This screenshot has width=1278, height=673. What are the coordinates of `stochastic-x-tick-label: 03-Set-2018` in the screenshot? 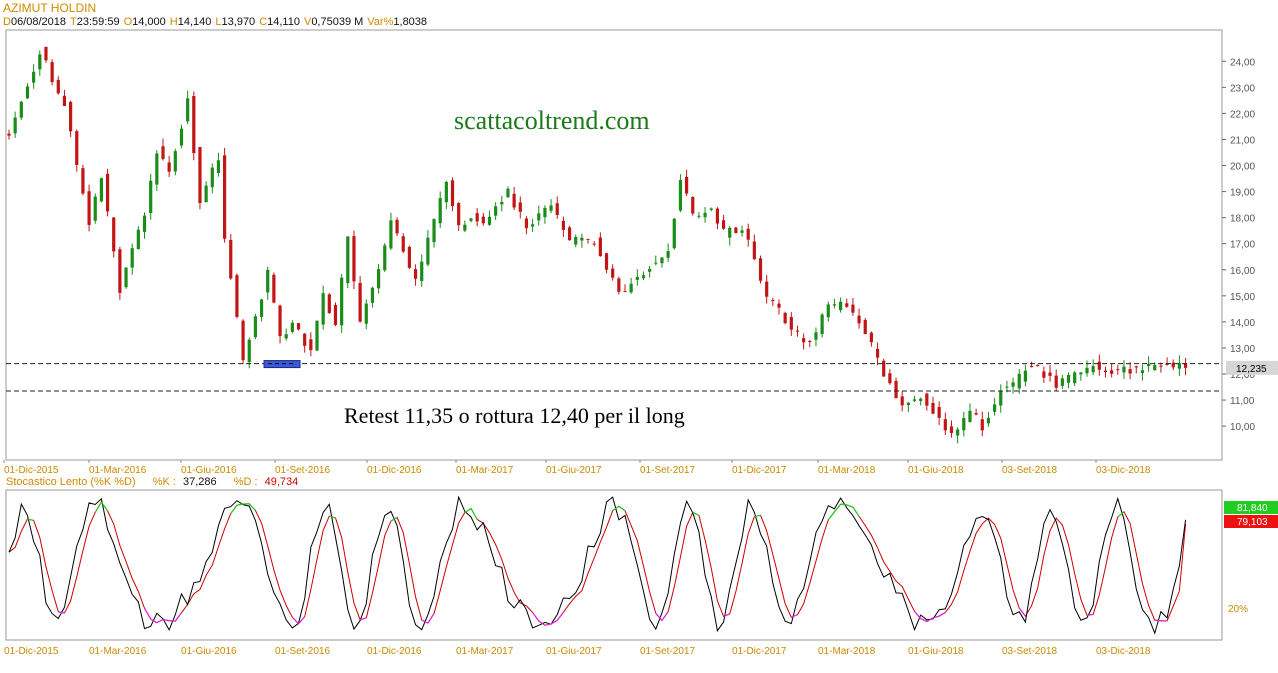 It's located at (1029, 651).